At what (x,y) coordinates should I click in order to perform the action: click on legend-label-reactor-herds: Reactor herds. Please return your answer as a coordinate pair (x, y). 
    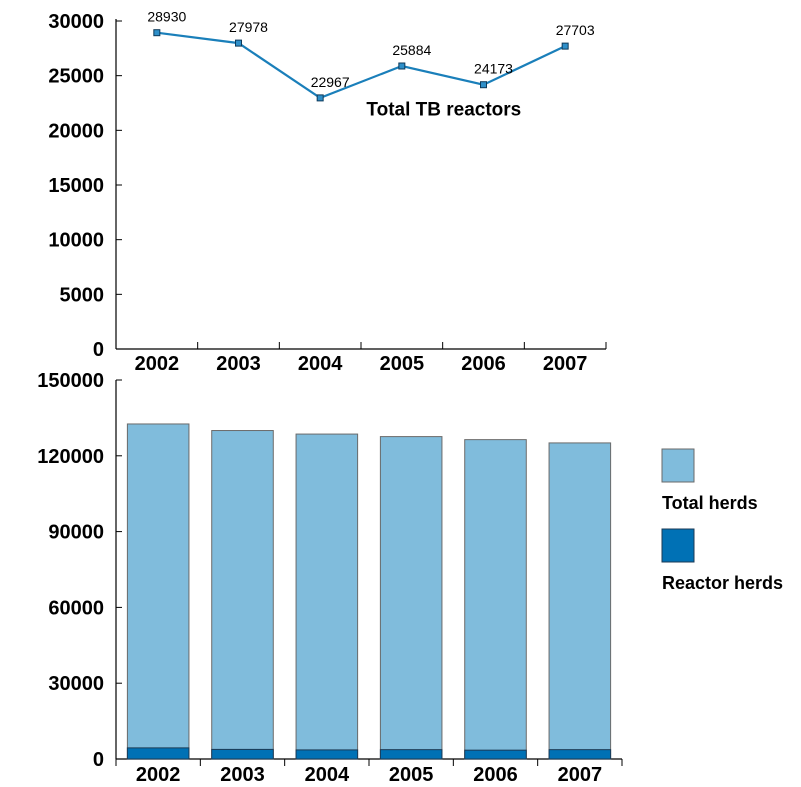
    Looking at the image, I should click on (722, 583).